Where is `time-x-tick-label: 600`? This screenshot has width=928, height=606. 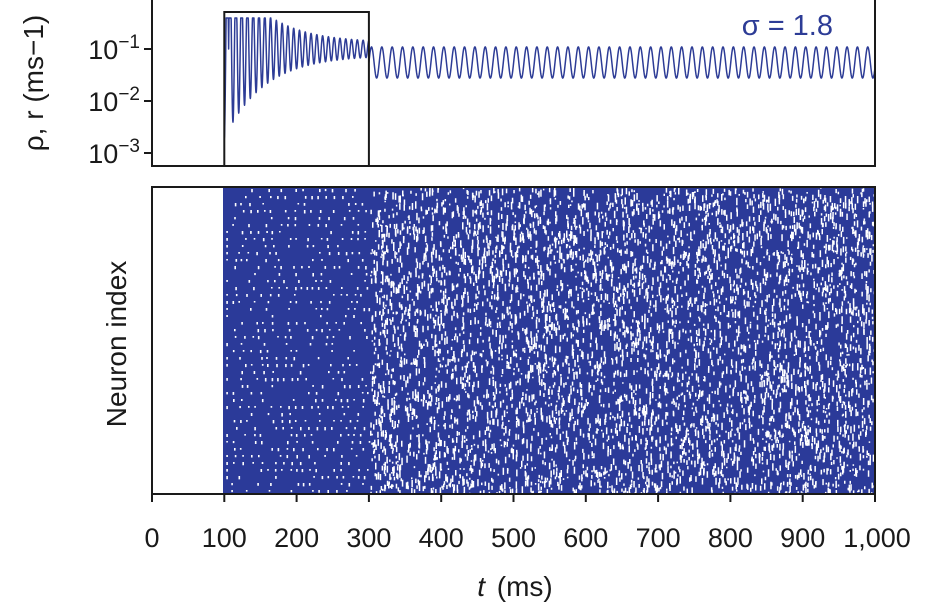
time-x-tick-label: 600 is located at coordinates (585, 538).